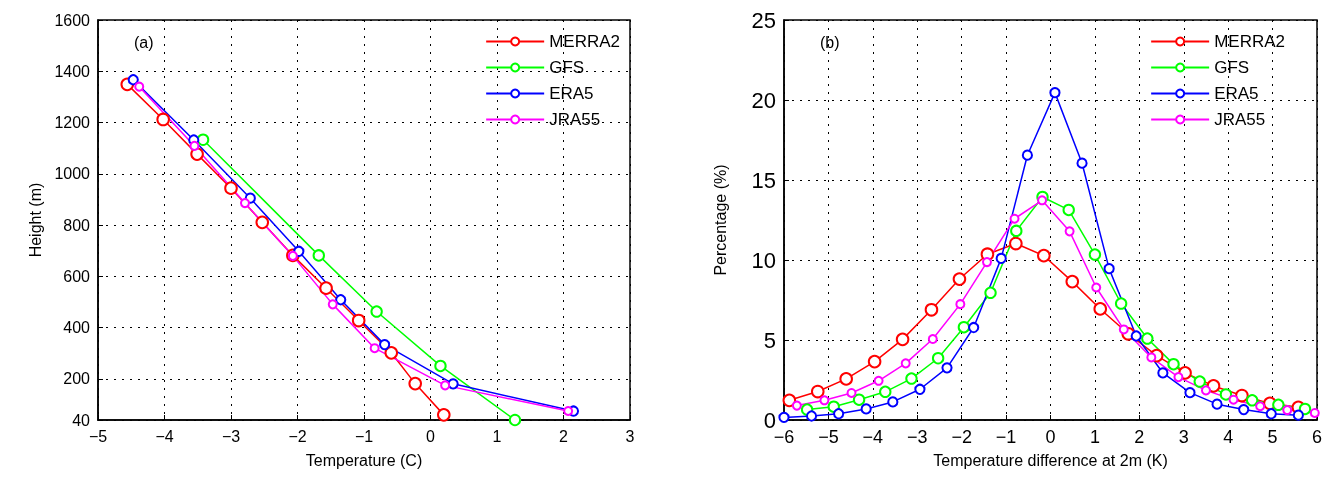  I want to click on y-tick-label: 400, so click(77, 328).